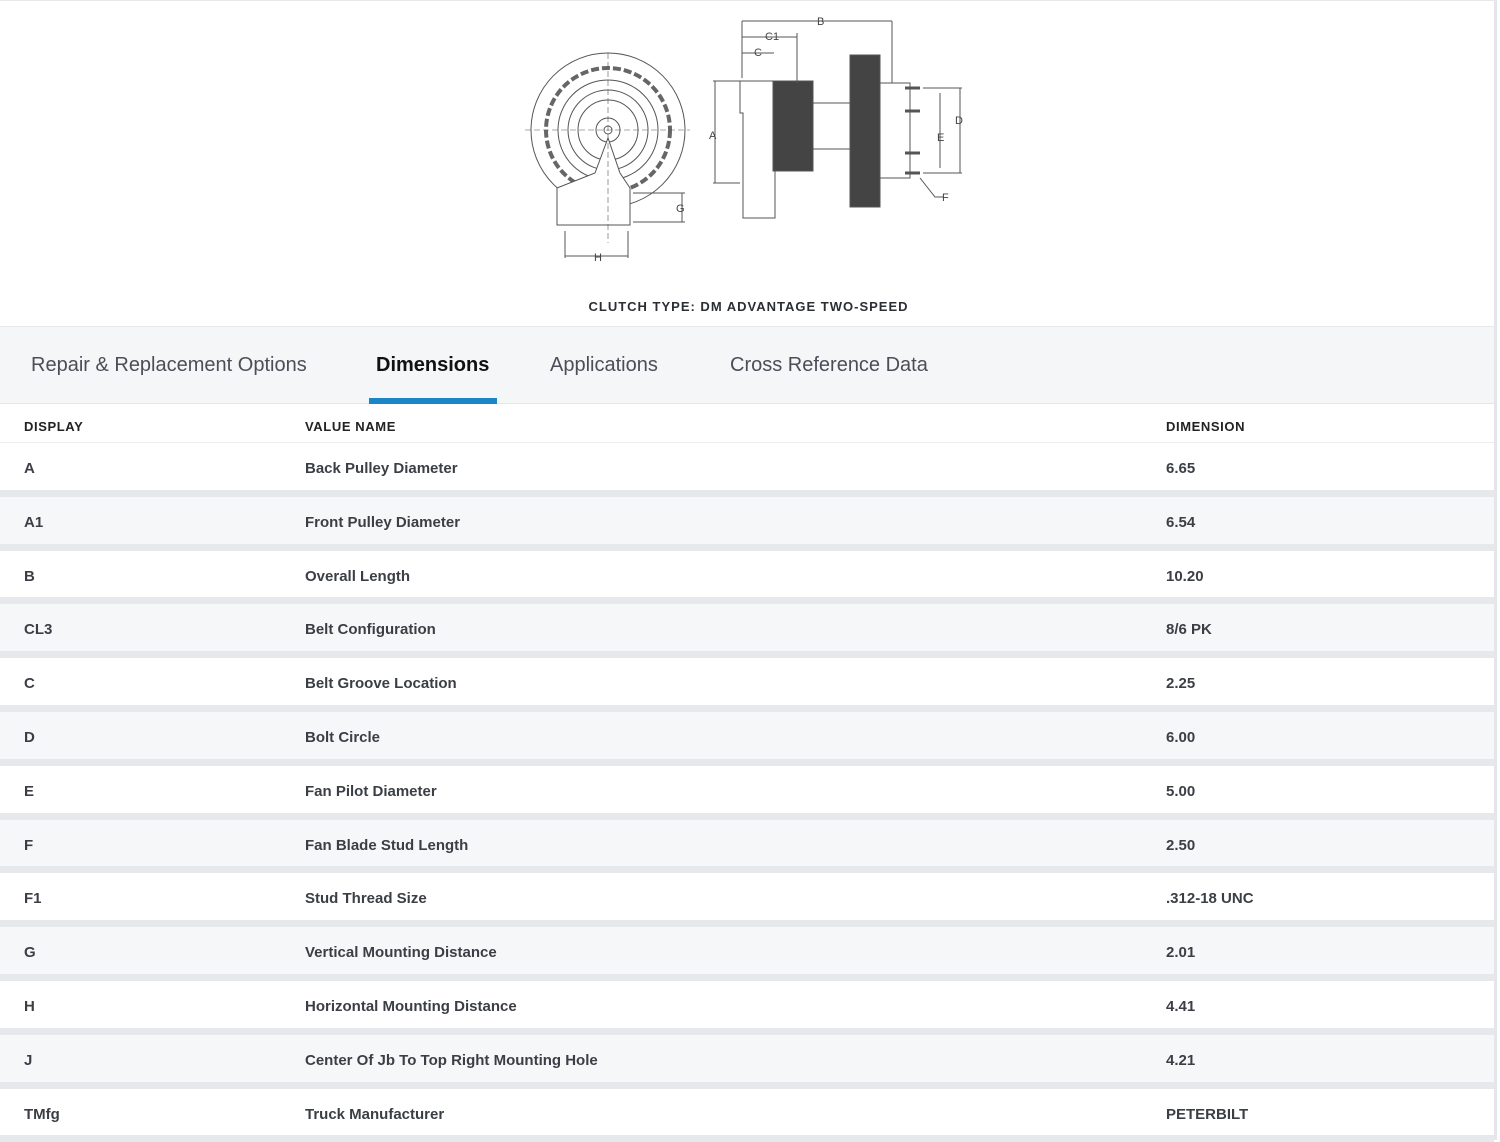 This screenshot has height=1142, width=1500. What do you see at coordinates (387, 845) in the screenshot?
I see `cell-value-name: Fan Blade Stud Length` at bounding box center [387, 845].